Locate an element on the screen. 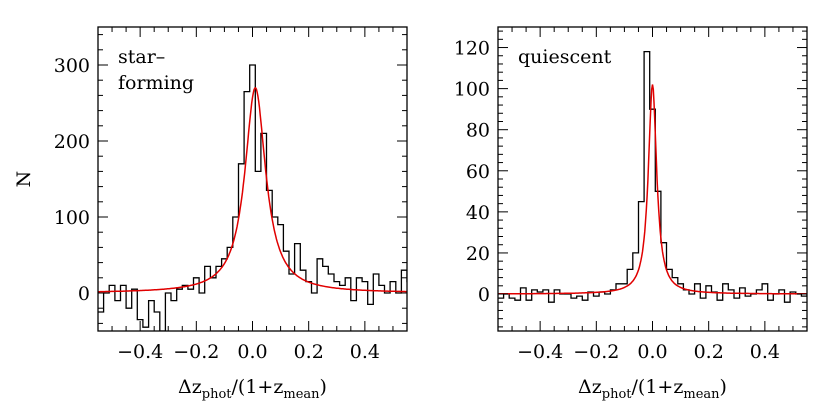  panel-label: star– is located at coordinates (141, 57).